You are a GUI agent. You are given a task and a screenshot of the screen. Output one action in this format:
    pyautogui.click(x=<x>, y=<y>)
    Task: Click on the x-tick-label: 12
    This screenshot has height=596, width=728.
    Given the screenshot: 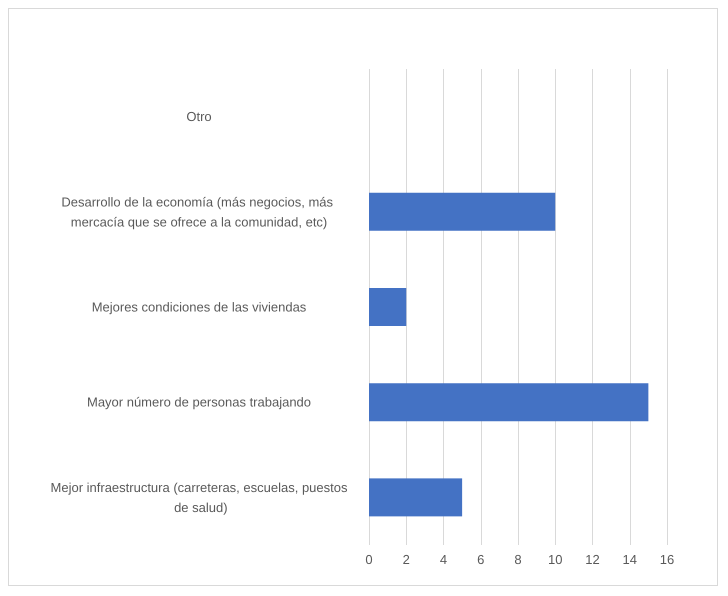 What is the action you would take?
    pyautogui.click(x=592, y=559)
    